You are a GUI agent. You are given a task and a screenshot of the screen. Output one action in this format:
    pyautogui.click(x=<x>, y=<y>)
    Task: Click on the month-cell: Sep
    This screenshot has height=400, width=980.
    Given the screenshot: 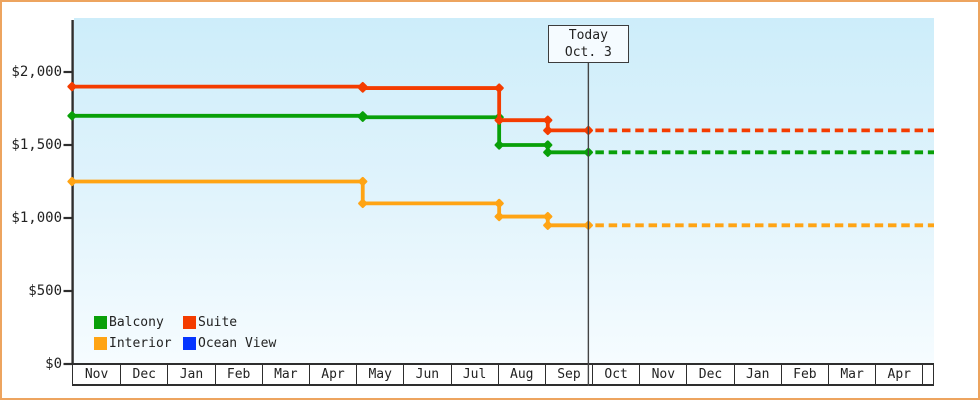 What is the action you would take?
    pyautogui.click(x=568, y=374)
    